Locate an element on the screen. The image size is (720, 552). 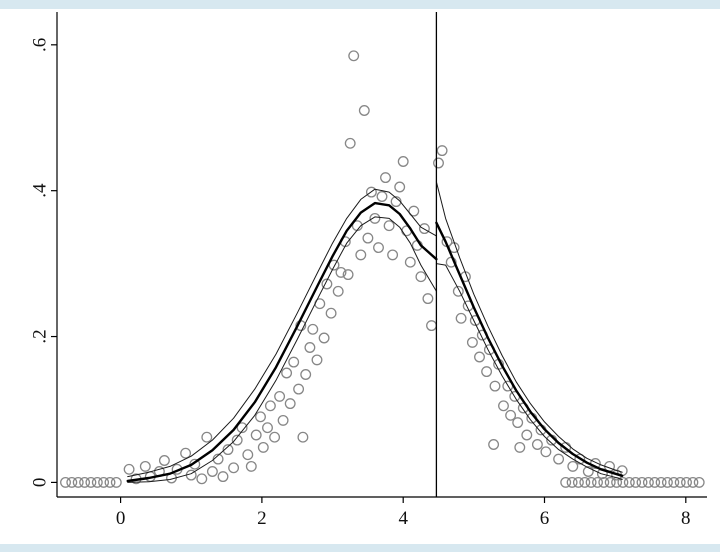
y-tick-label: .6 is located at coordinates (39, 45).